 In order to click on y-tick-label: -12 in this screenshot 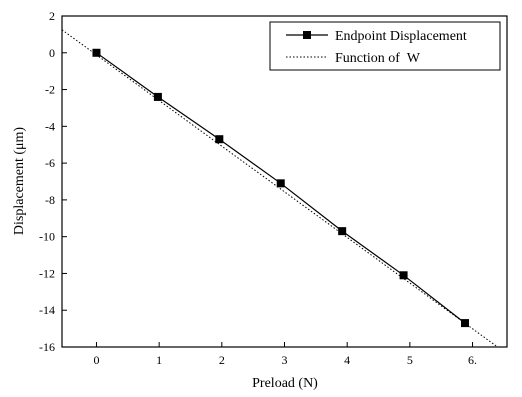, I will do `click(47, 273)`.